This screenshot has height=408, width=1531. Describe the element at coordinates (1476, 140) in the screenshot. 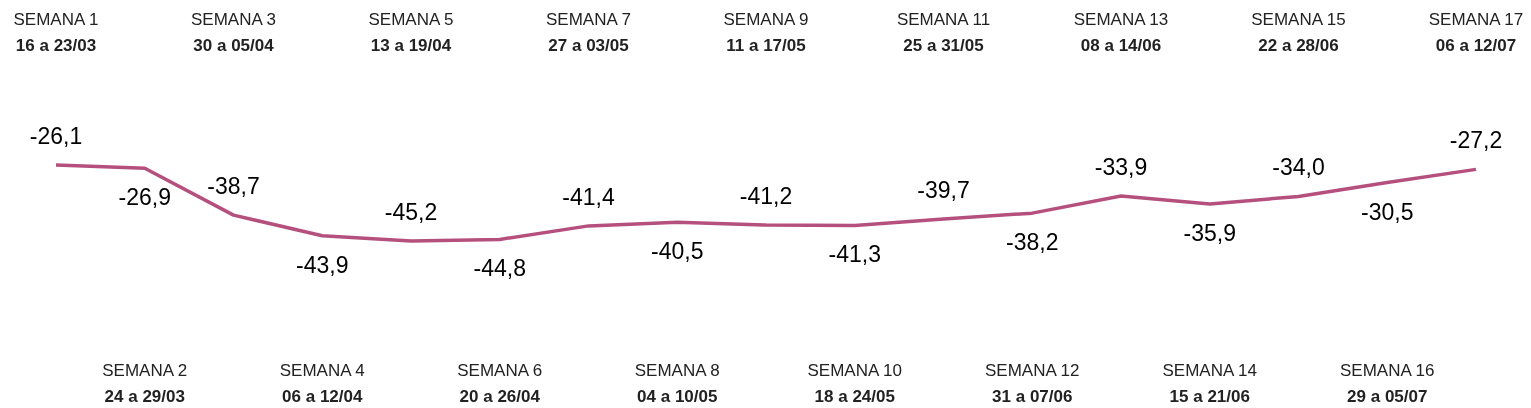

I see `data-label: -27,2` at that location.